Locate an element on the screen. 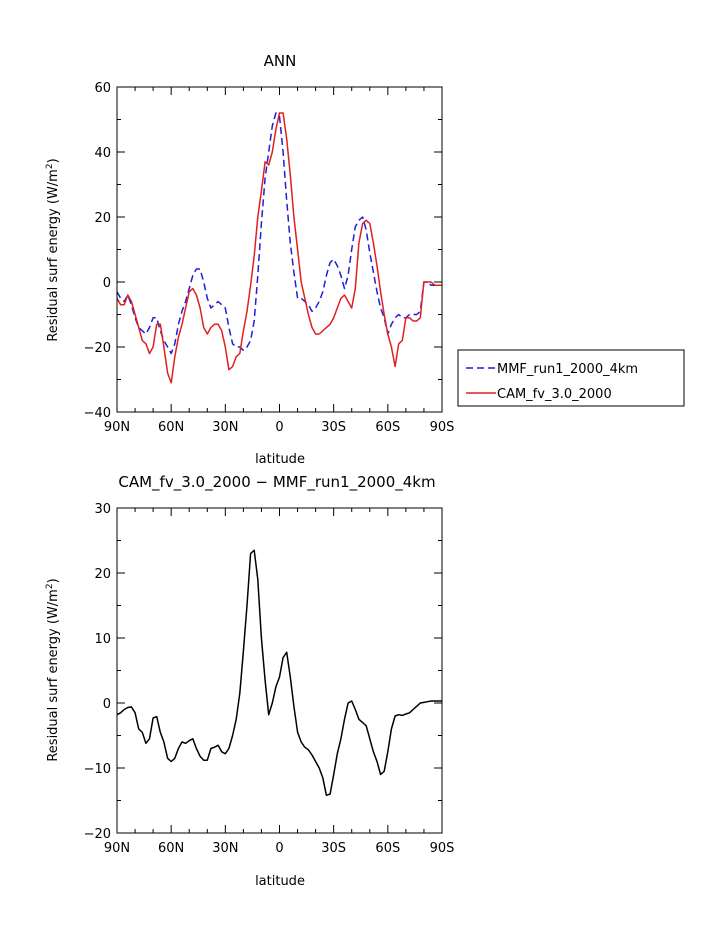 This screenshot has height=935, width=723. y-tick-label: 10 is located at coordinates (102, 639).